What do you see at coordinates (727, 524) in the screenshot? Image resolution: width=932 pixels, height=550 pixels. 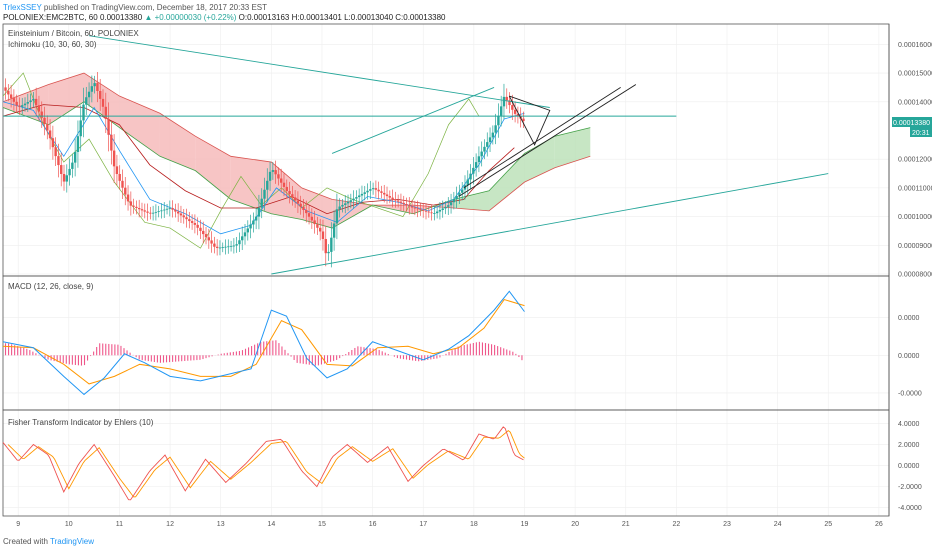 I see `x-tick-label: 23` at bounding box center [727, 524].